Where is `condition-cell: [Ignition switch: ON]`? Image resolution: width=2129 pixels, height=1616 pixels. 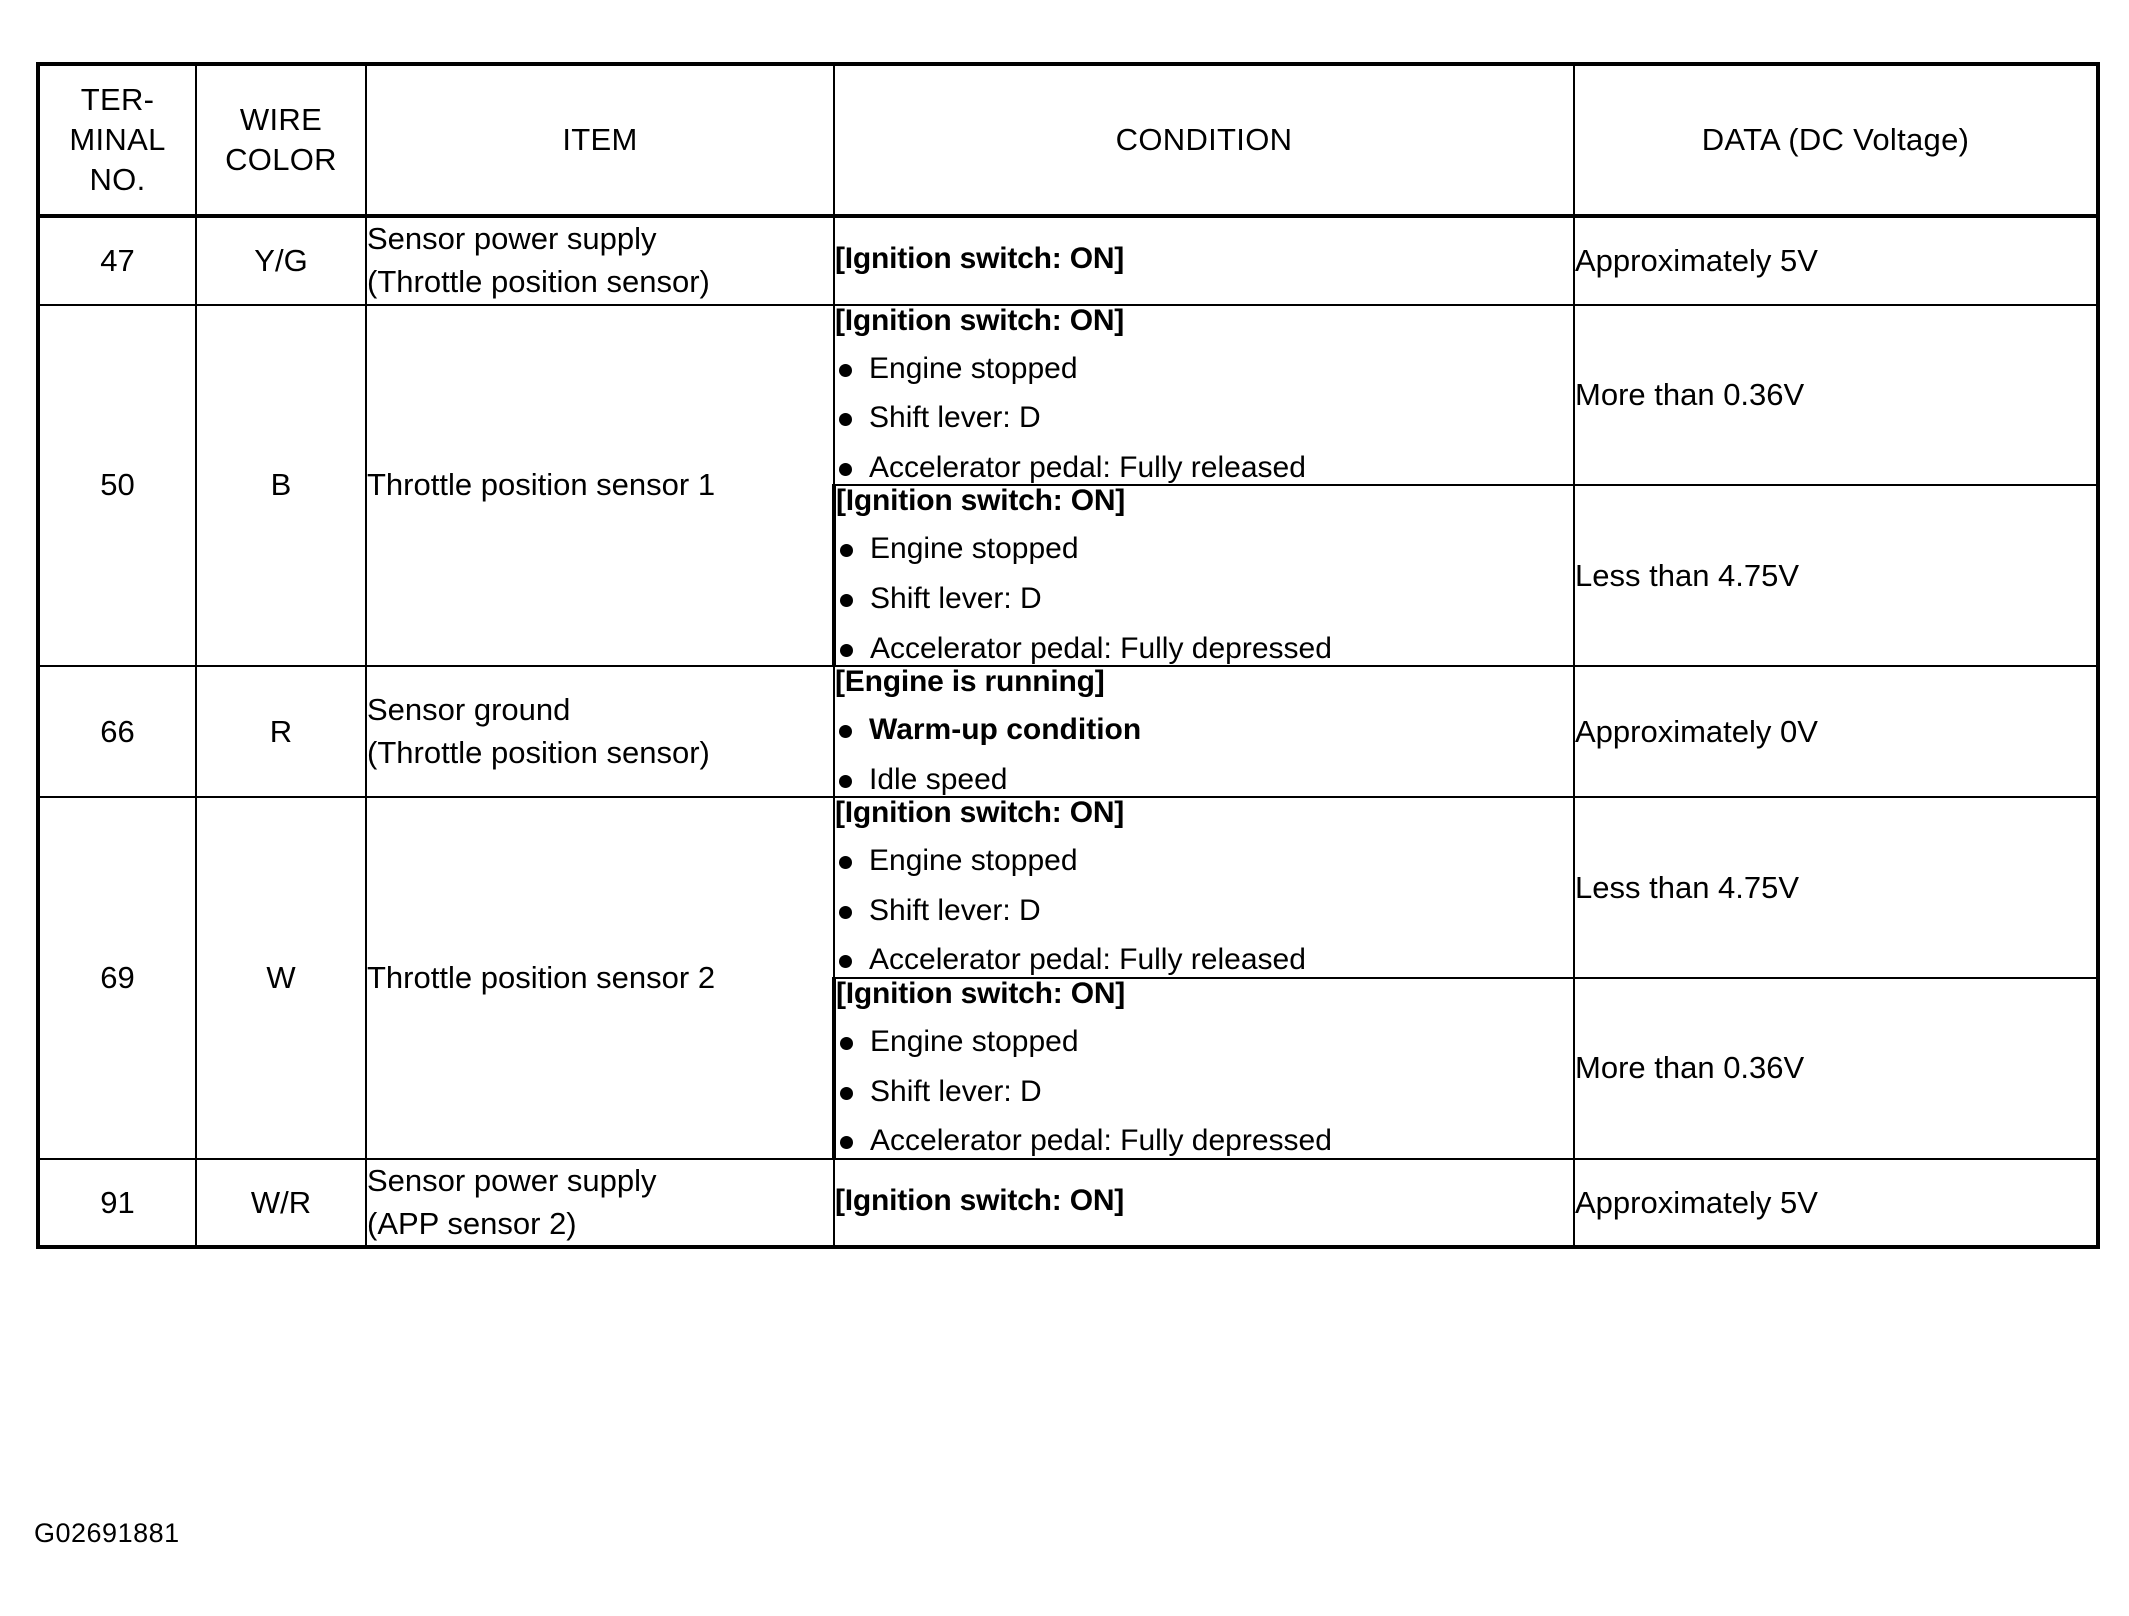
condition-cell: [Ignition switch: ON] is located at coordinates (1204, 260).